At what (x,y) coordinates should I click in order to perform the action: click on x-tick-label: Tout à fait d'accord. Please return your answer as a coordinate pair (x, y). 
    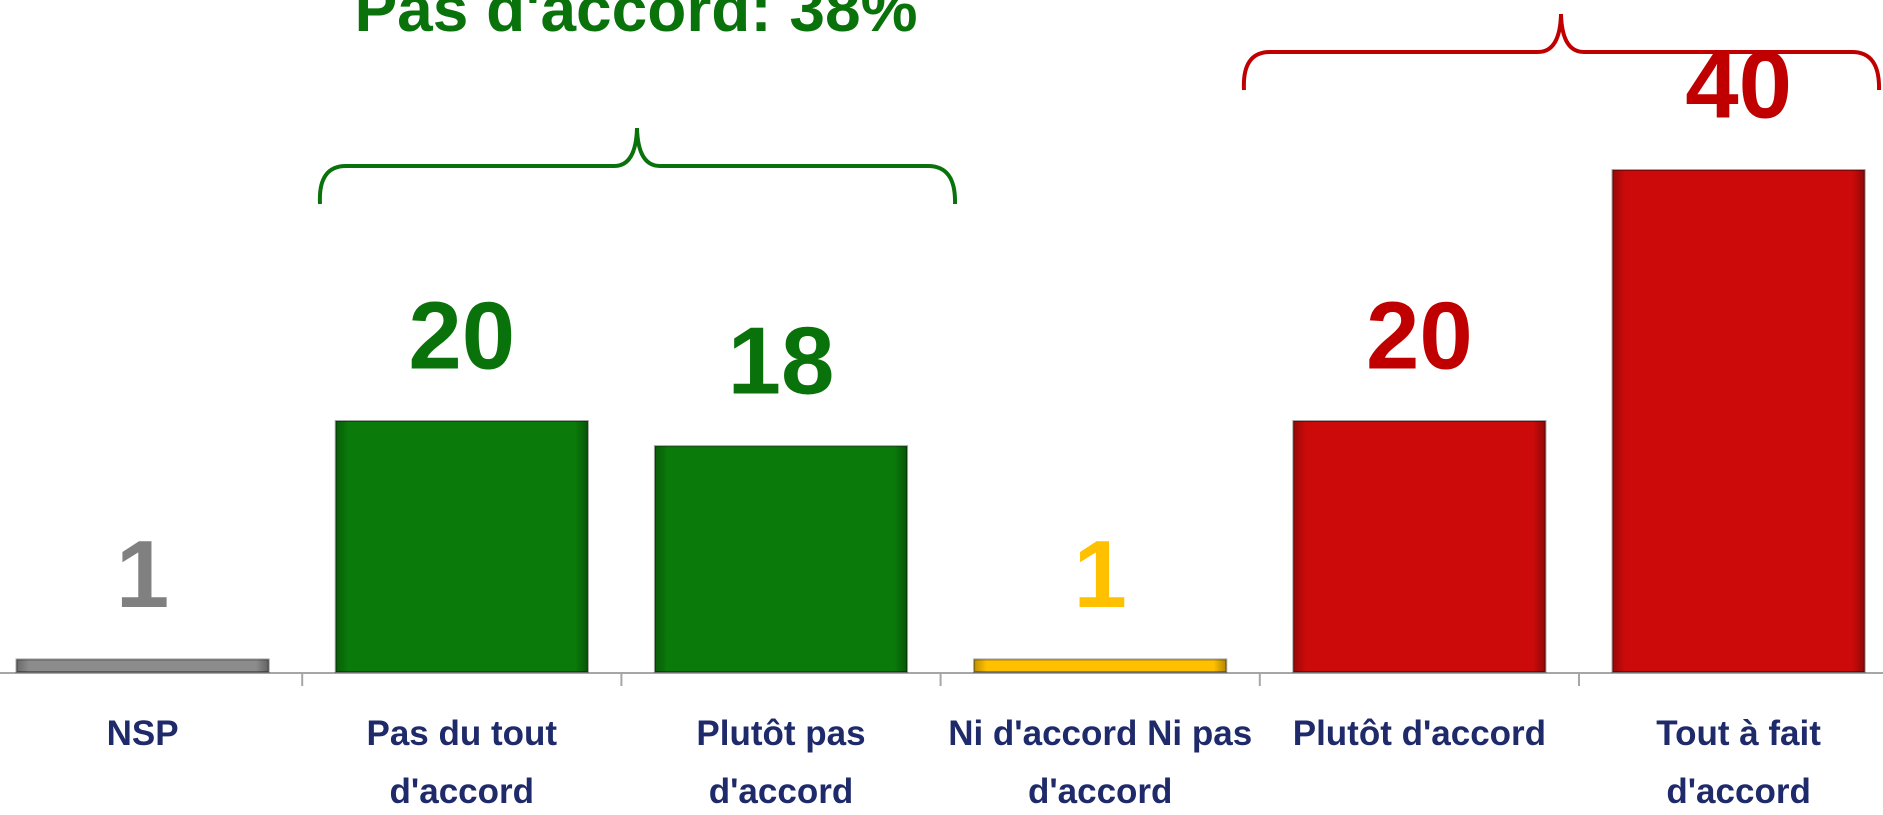
    Looking at the image, I should click on (1738, 762).